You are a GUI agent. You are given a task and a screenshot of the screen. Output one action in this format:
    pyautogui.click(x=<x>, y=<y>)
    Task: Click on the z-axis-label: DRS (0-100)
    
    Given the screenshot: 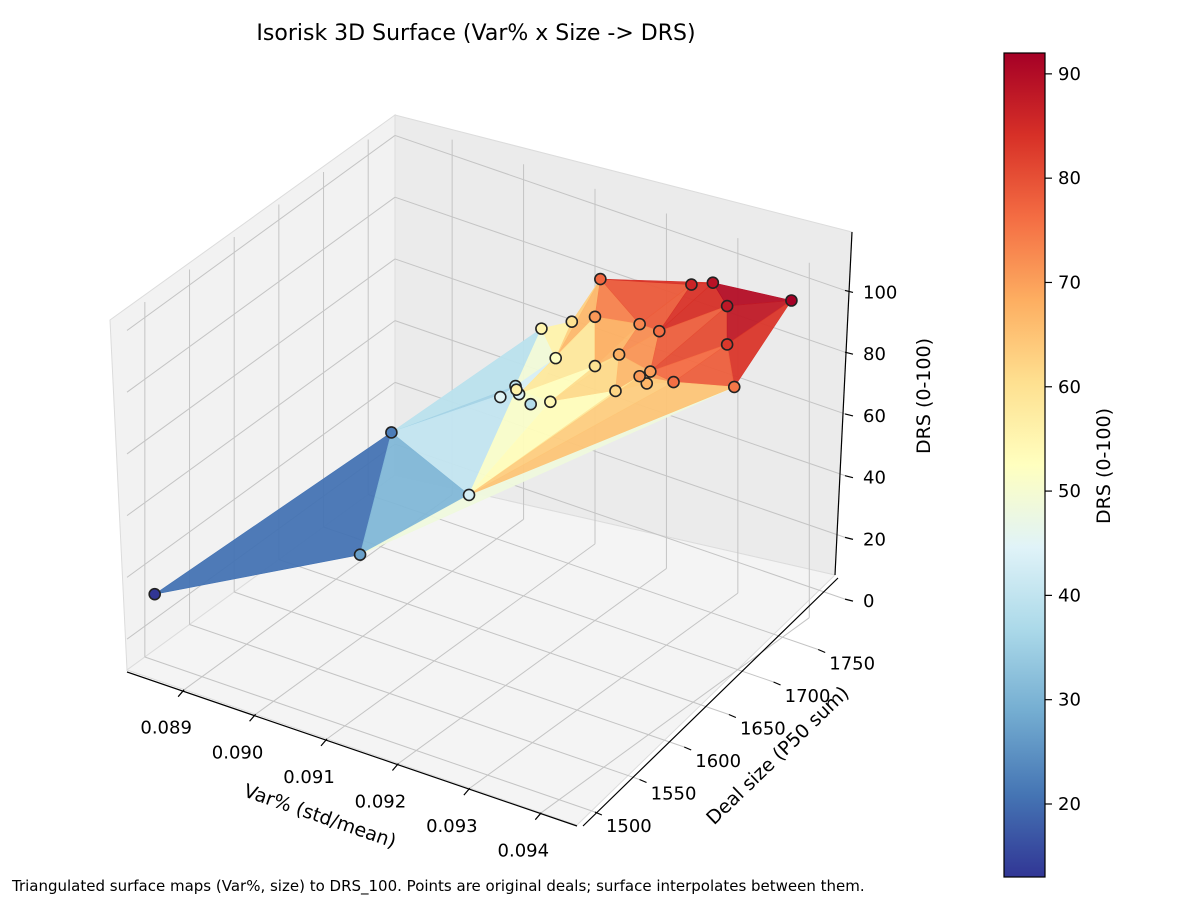 What is the action you would take?
    pyautogui.click(x=924, y=396)
    